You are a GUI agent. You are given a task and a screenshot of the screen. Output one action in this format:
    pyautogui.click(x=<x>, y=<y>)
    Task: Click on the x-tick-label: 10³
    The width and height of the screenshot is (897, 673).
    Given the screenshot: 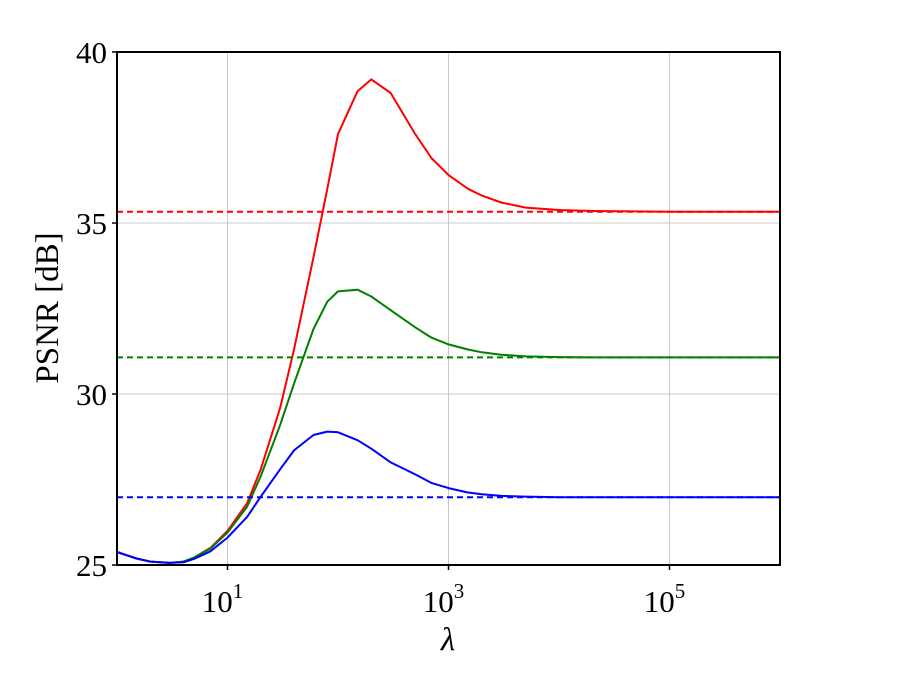 What is the action you would take?
    pyautogui.click(x=444, y=599)
    